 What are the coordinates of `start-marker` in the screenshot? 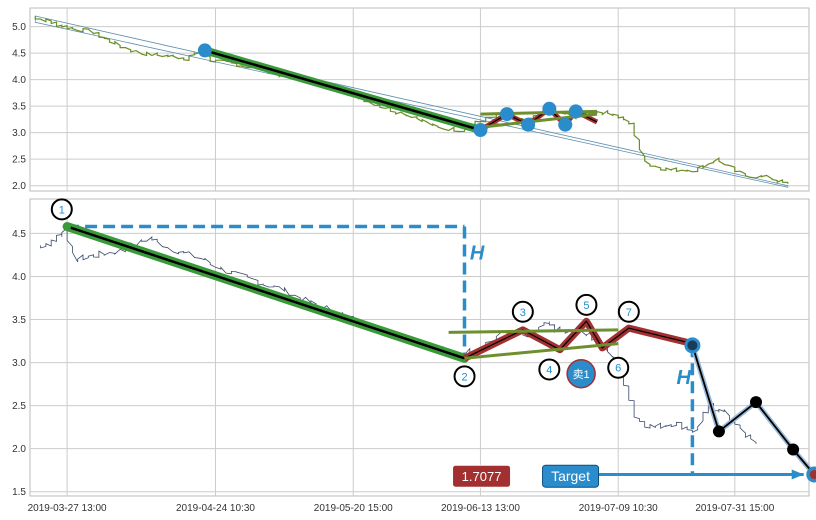 It's located at (67, 226).